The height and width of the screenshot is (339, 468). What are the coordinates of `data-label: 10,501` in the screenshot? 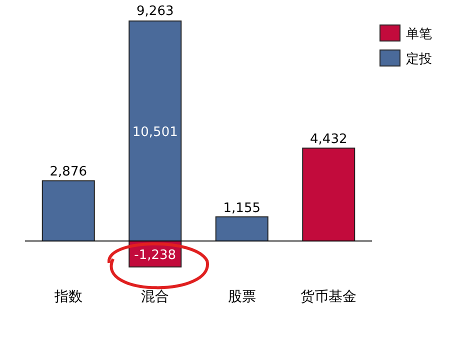 It's located at (155, 132).